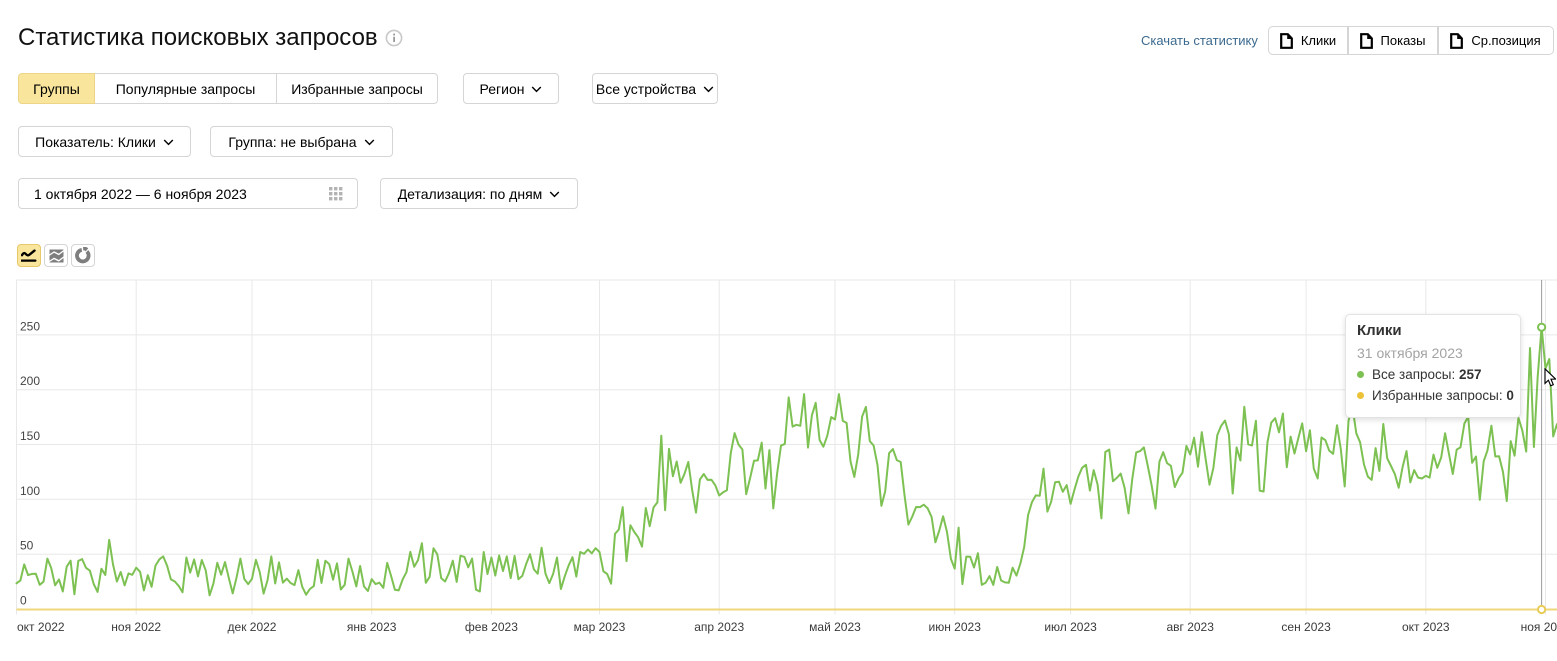  Describe the element at coordinates (252, 627) in the screenshot. I see `svg-text: дек 2022` at that location.